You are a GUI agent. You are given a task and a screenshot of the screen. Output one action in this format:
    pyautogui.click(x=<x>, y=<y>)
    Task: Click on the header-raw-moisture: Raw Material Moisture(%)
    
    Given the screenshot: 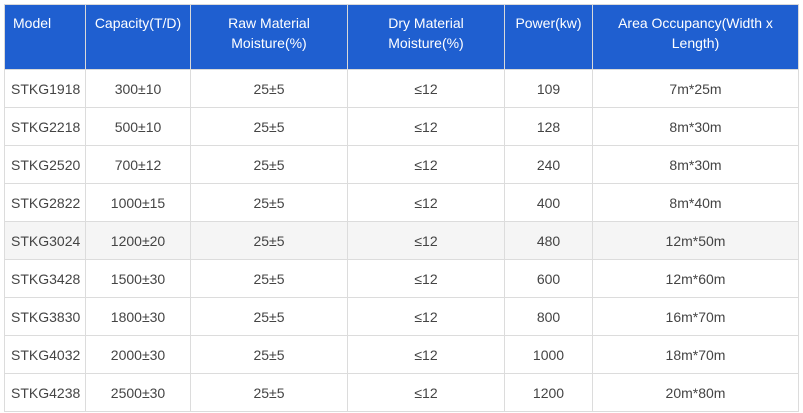 What is the action you would take?
    pyautogui.click(x=269, y=37)
    